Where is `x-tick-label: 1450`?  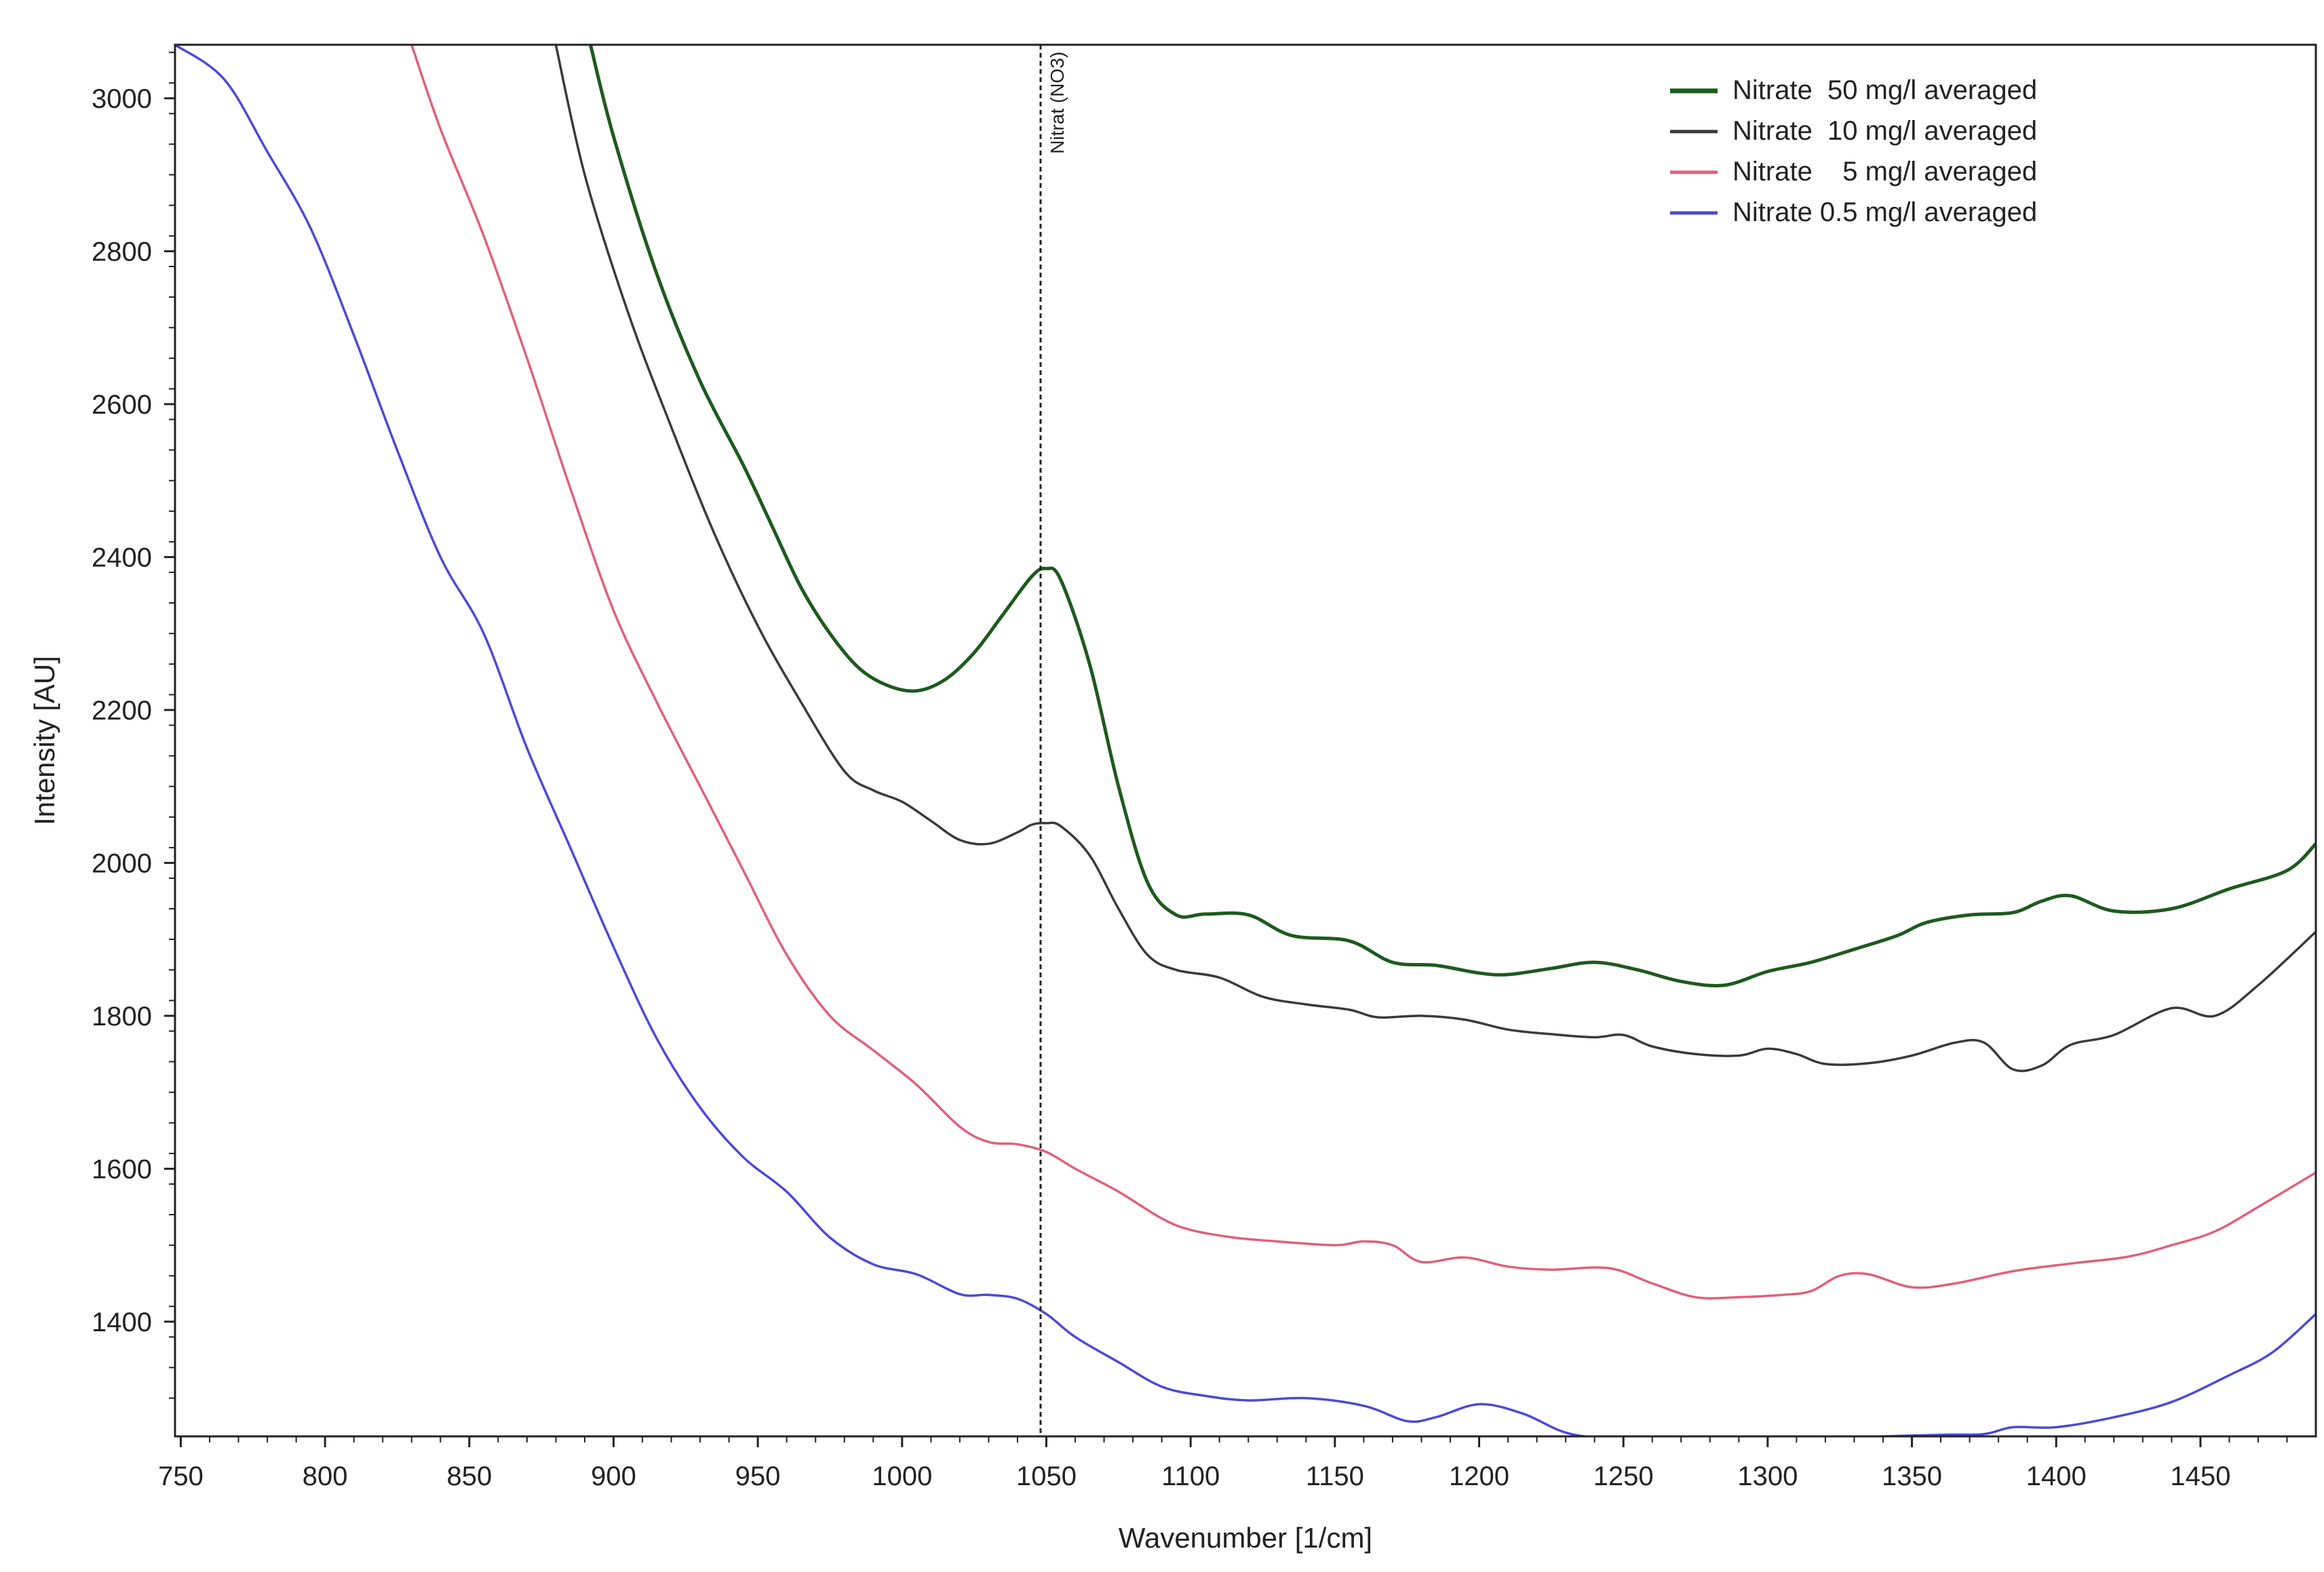
x-tick-label: 1450 is located at coordinates (2200, 1476).